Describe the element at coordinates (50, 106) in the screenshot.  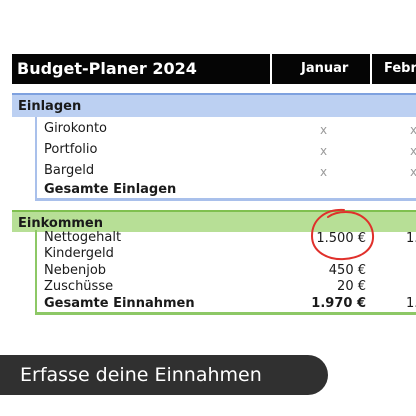
I see `section-einlagen-label: Einlagen` at that location.